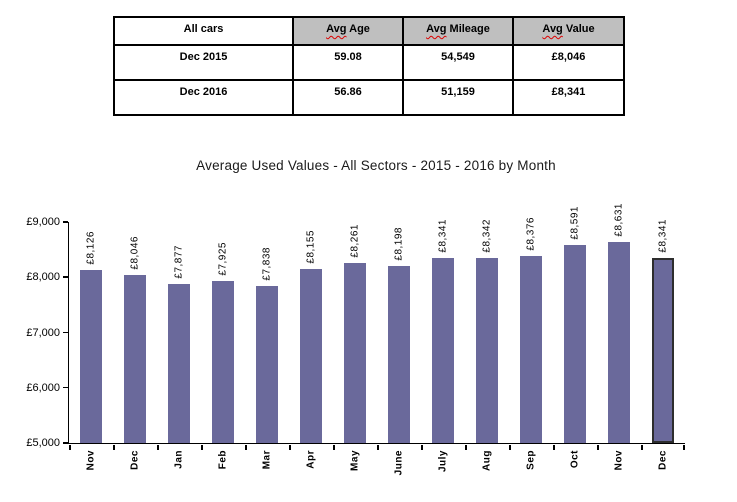 This screenshot has width=737, height=502. Describe the element at coordinates (223, 345) in the screenshot. I see `bar-column: £7,925 Feb` at that location.